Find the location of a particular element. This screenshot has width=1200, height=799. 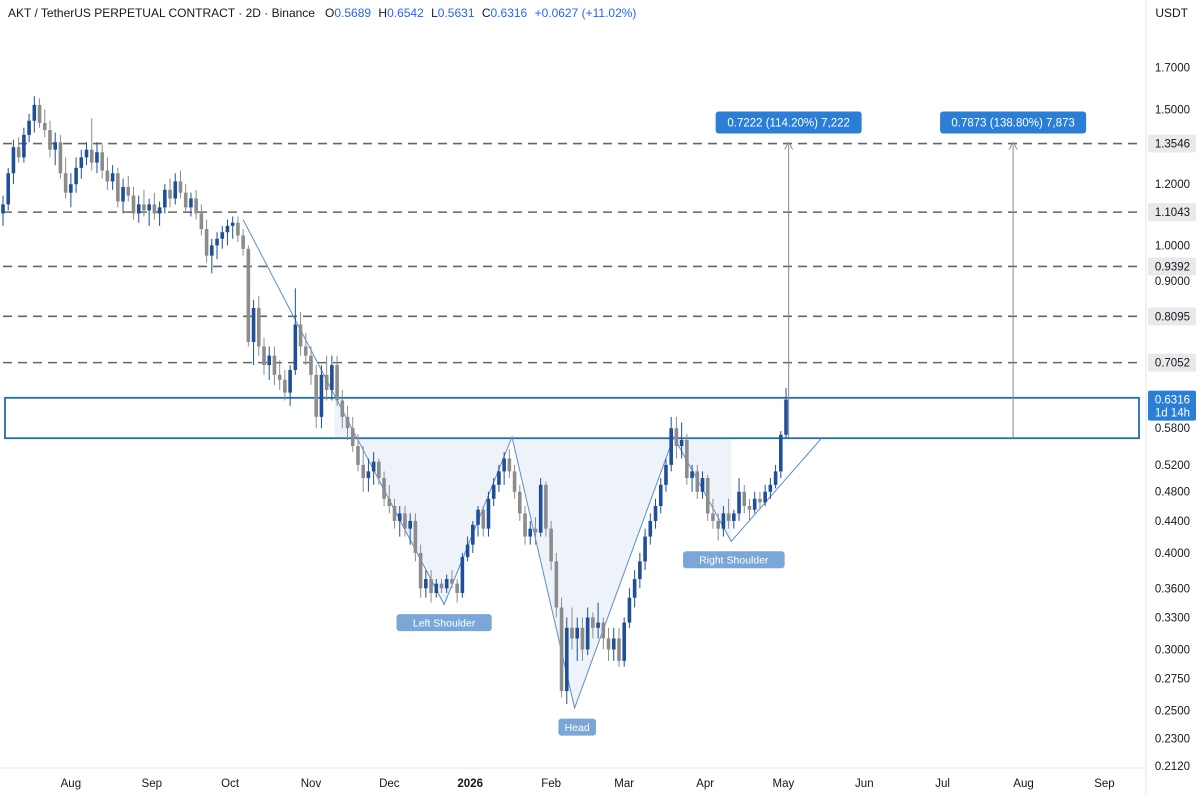

level-price-tag: 0.7052 is located at coordinates (1172, 364).